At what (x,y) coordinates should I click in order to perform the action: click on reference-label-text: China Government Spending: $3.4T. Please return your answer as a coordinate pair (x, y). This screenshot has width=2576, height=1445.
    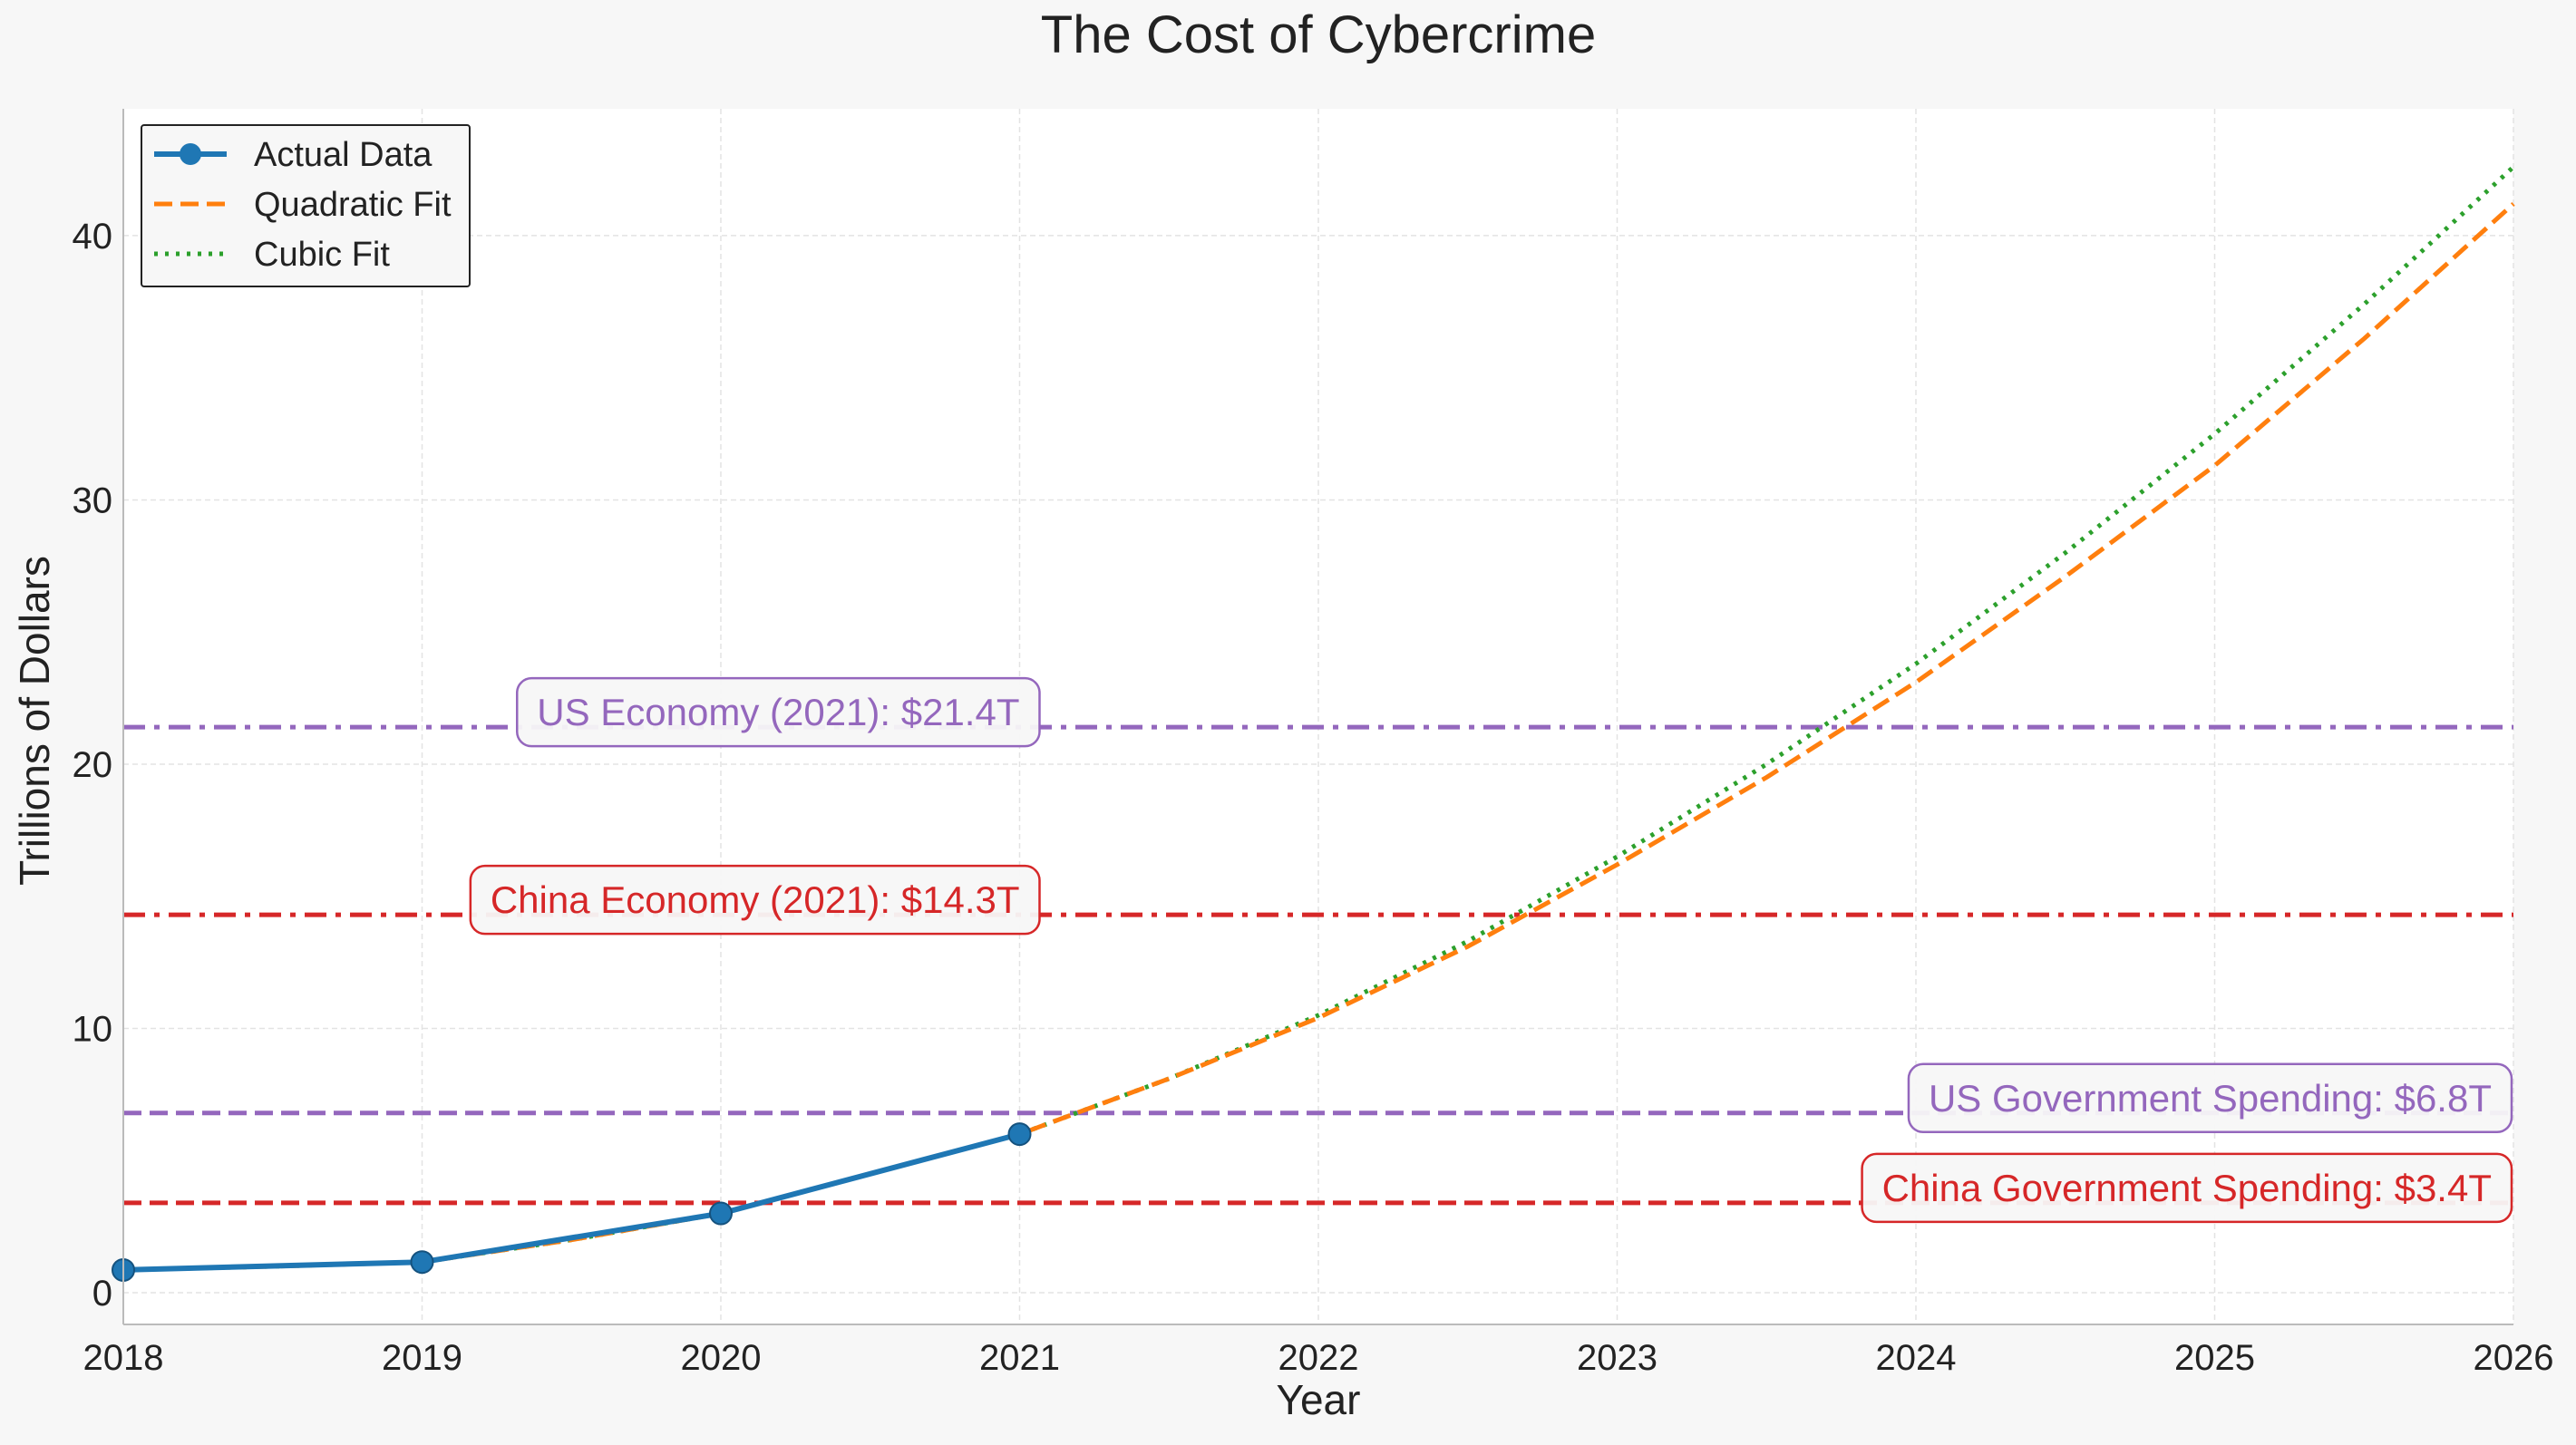
    Looking at the image, I should click on (2187, 1188).